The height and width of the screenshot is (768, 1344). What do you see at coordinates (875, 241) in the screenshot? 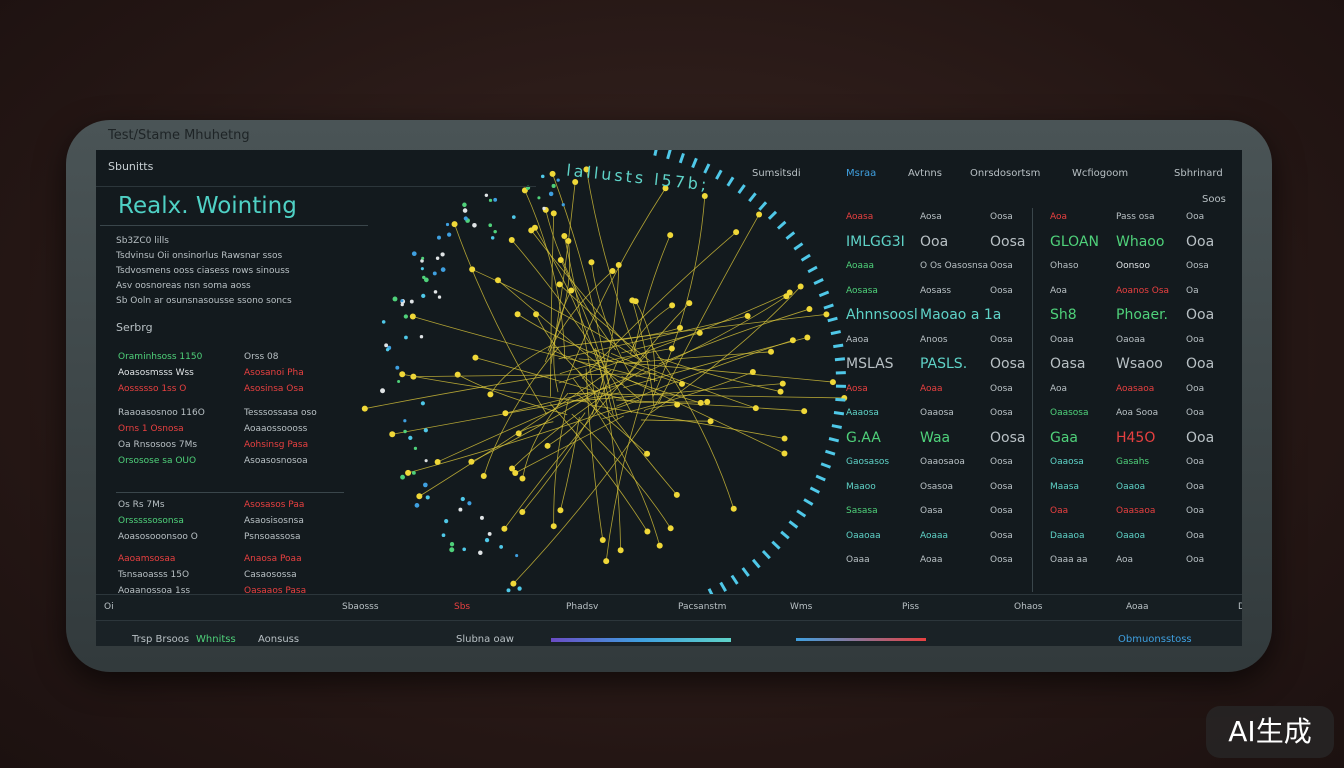
I see `table-cell: IMLGG3I` at bounding box center [875, 241].